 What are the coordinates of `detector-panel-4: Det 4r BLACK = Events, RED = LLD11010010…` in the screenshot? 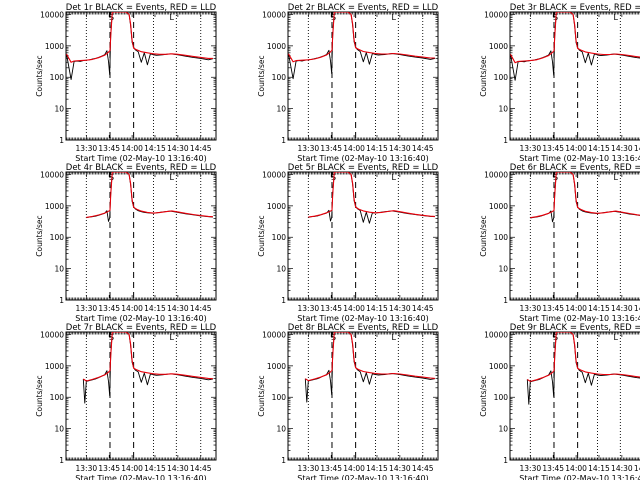 It's located at (126, 243).